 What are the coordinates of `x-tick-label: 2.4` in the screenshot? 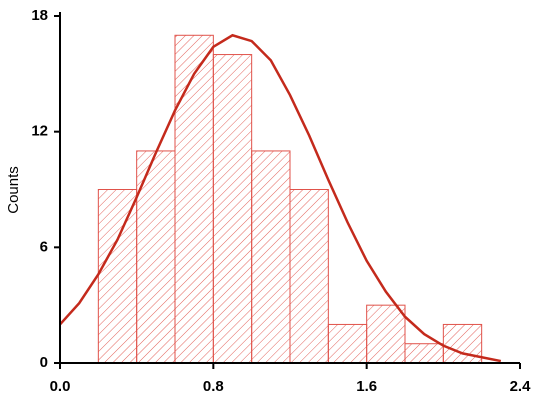 It's located at (521, 386).